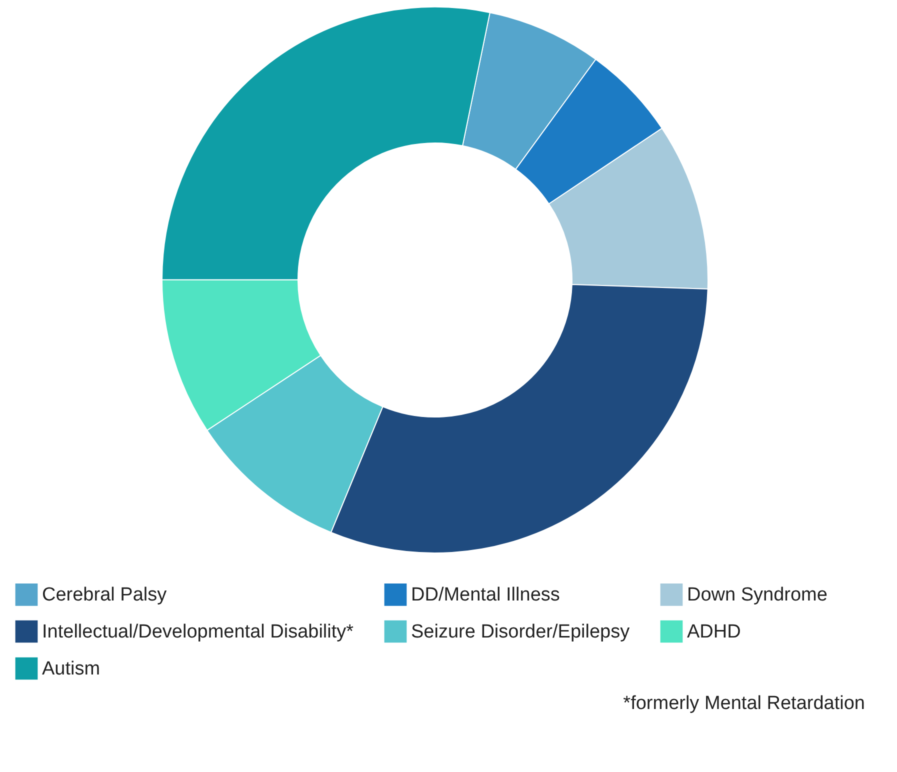 The image size is (897, 772). What do you see at coordinates (485, 595) in the screenshot?
I see `legend-label: DD/Mental Illness` at bounding box center [485, 595].